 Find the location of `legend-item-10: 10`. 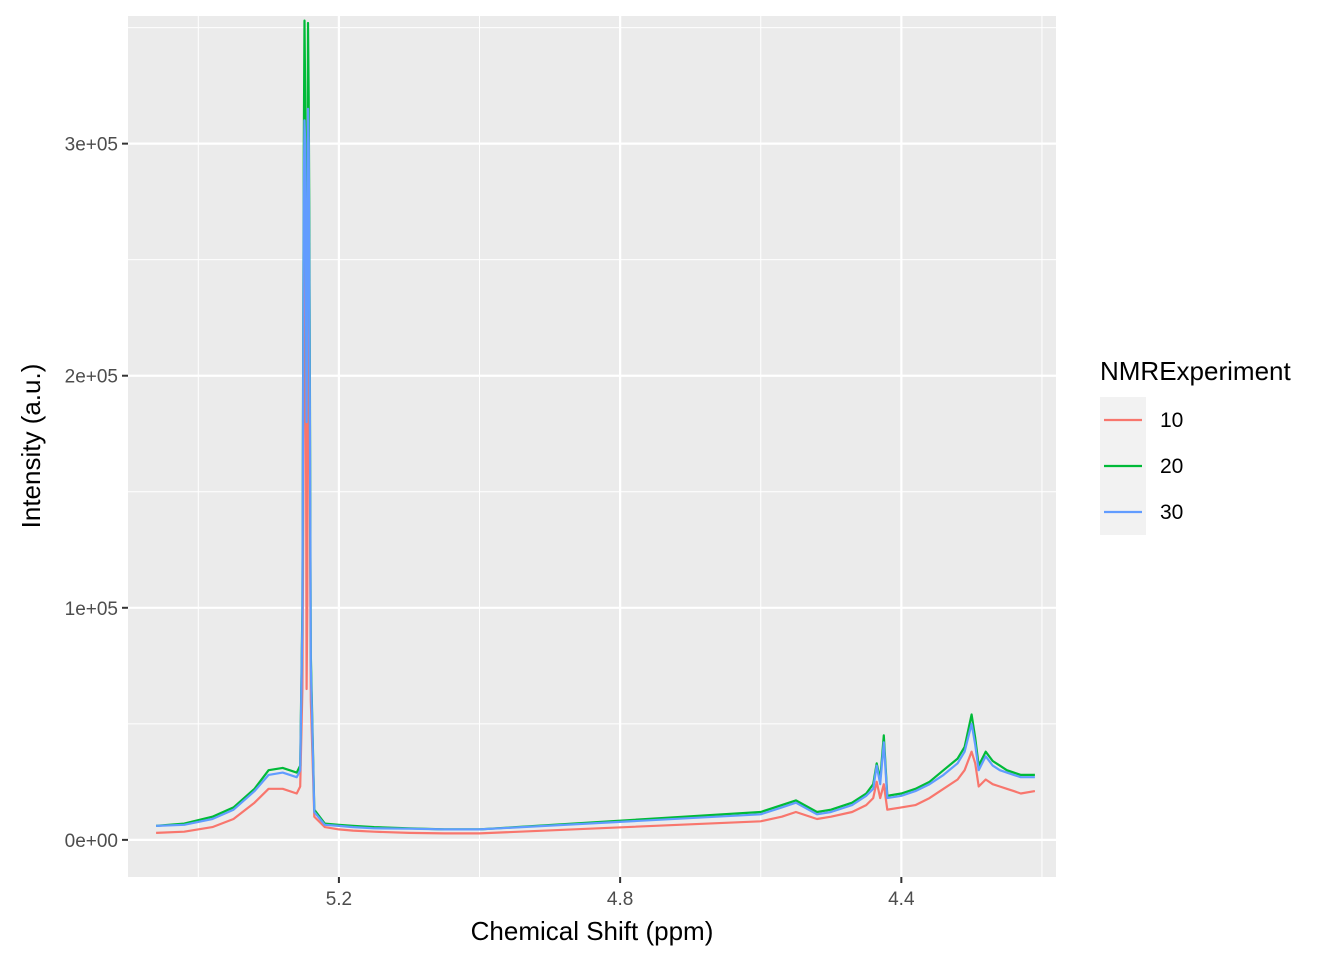

legend-item-10: 10 is located at coordinates (1141, 420).